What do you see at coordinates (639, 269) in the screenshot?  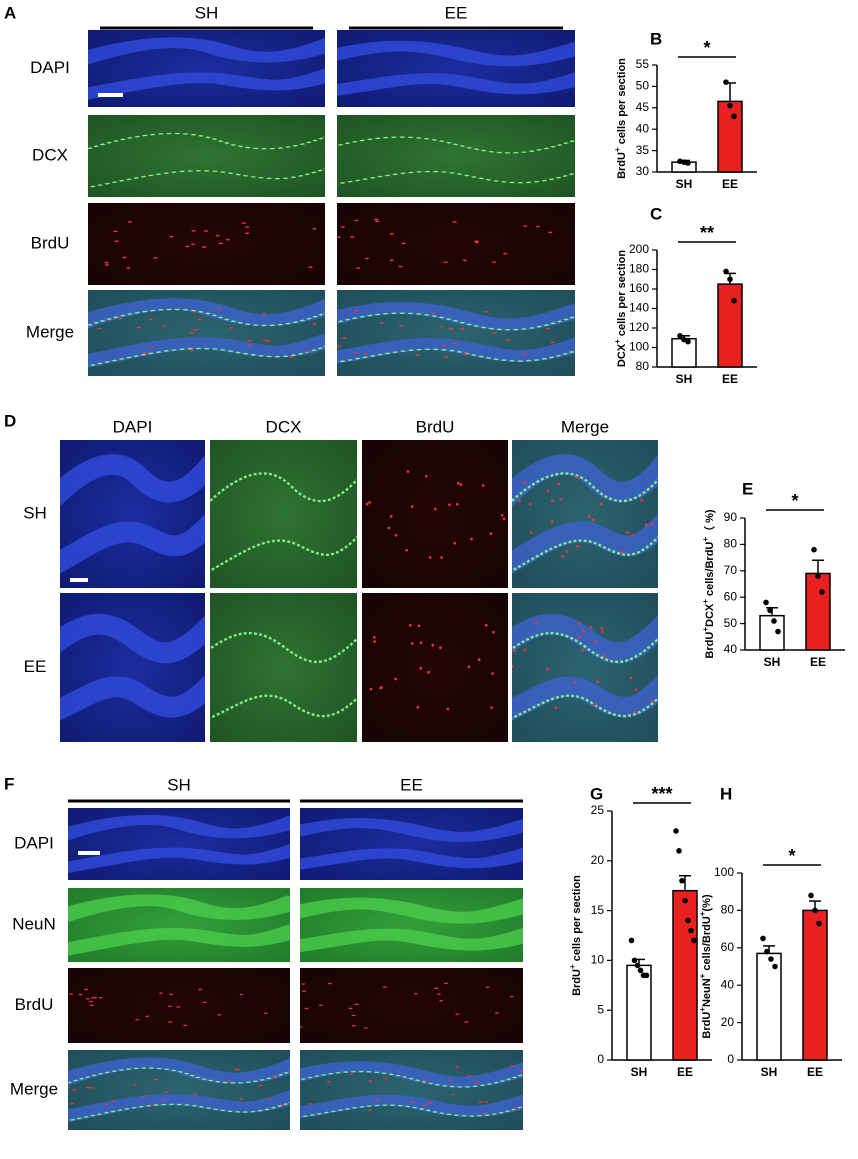 I see `y-tick-label: 180` at bounding box center [639, 269].